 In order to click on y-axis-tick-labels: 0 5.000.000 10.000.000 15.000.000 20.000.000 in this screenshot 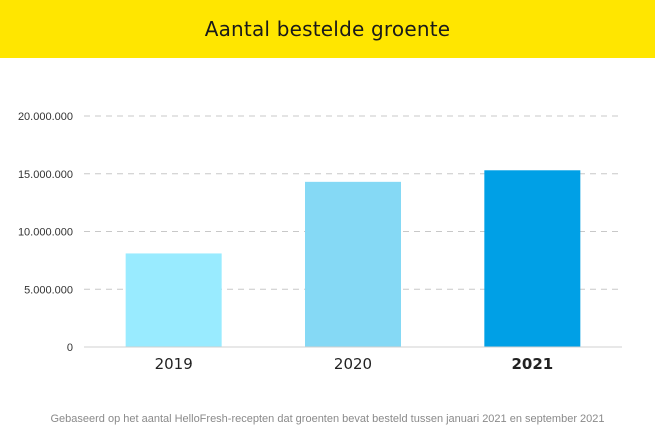, I will do `click(45, 232)`.